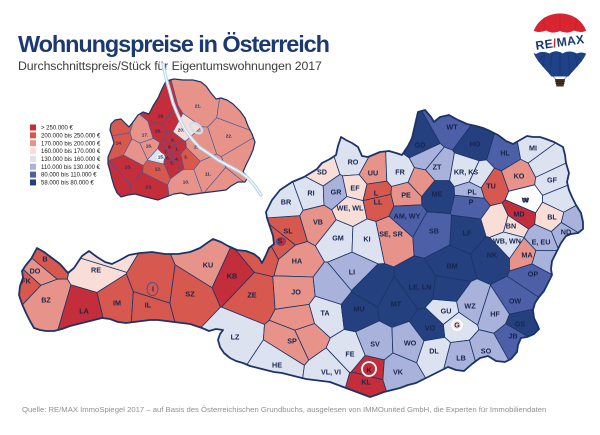 The height and width of the screenshot is (435, 600). Describe the element at coordinates (410, 342) in the screenshot. I see `svg-text: WO` at that location.